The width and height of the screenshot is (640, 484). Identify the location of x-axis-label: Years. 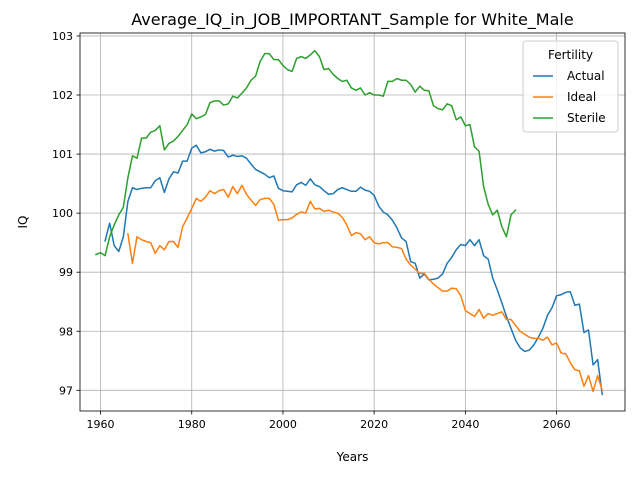
(352, 457).